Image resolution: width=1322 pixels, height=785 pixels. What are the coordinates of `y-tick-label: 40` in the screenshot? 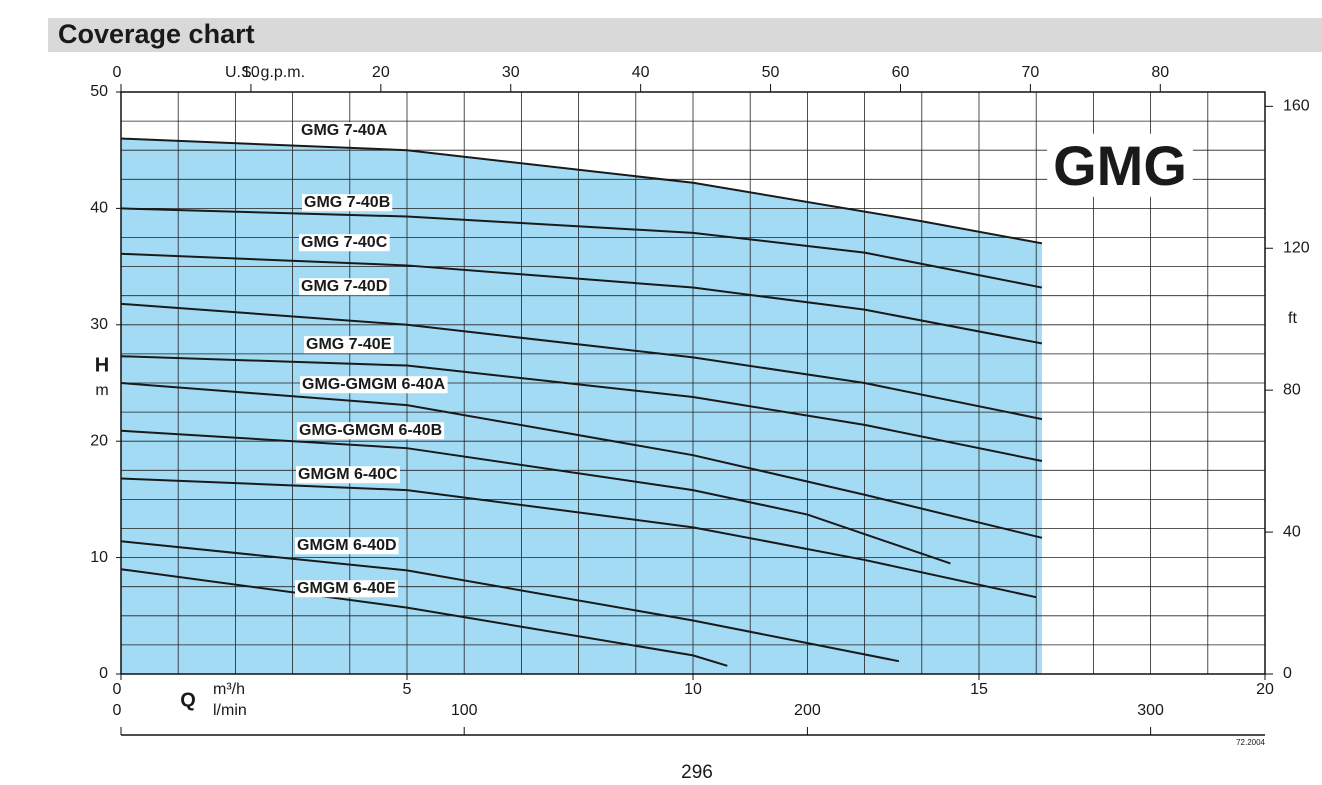 It's located at (99, 208).